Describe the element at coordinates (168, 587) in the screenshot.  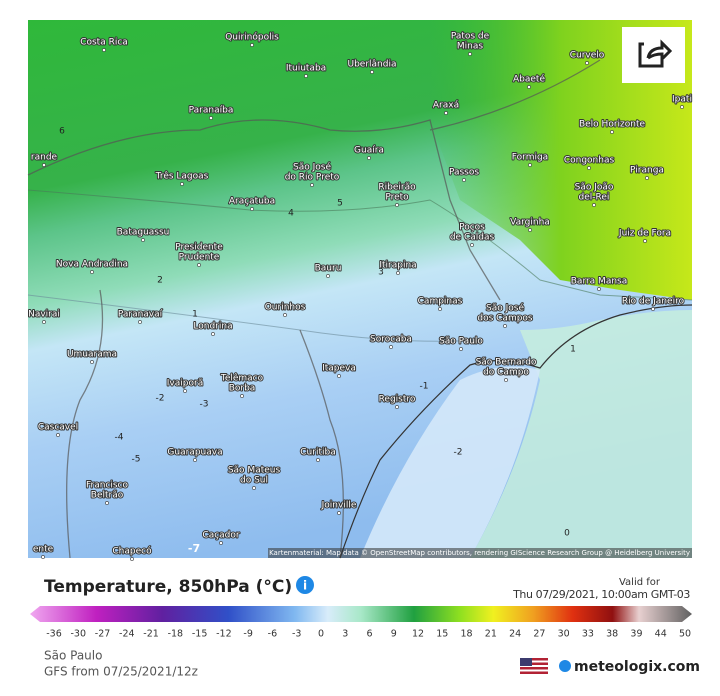
I see `legend-title: Temperature, 850hPa (°C)` at that location.